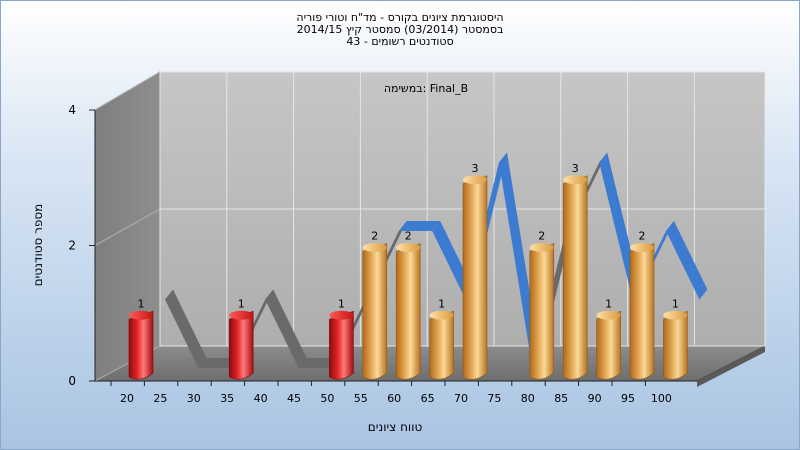  What do you see at coordinates (395, 427) in the screenshot?
I see `x-axis-title: טווח ציונים` at bounding box center [395, 427].